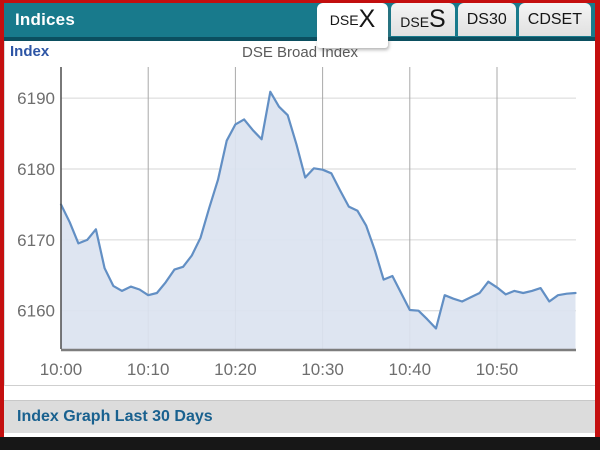  I want to click on tab-dses: DSE S, so click(423, 19).